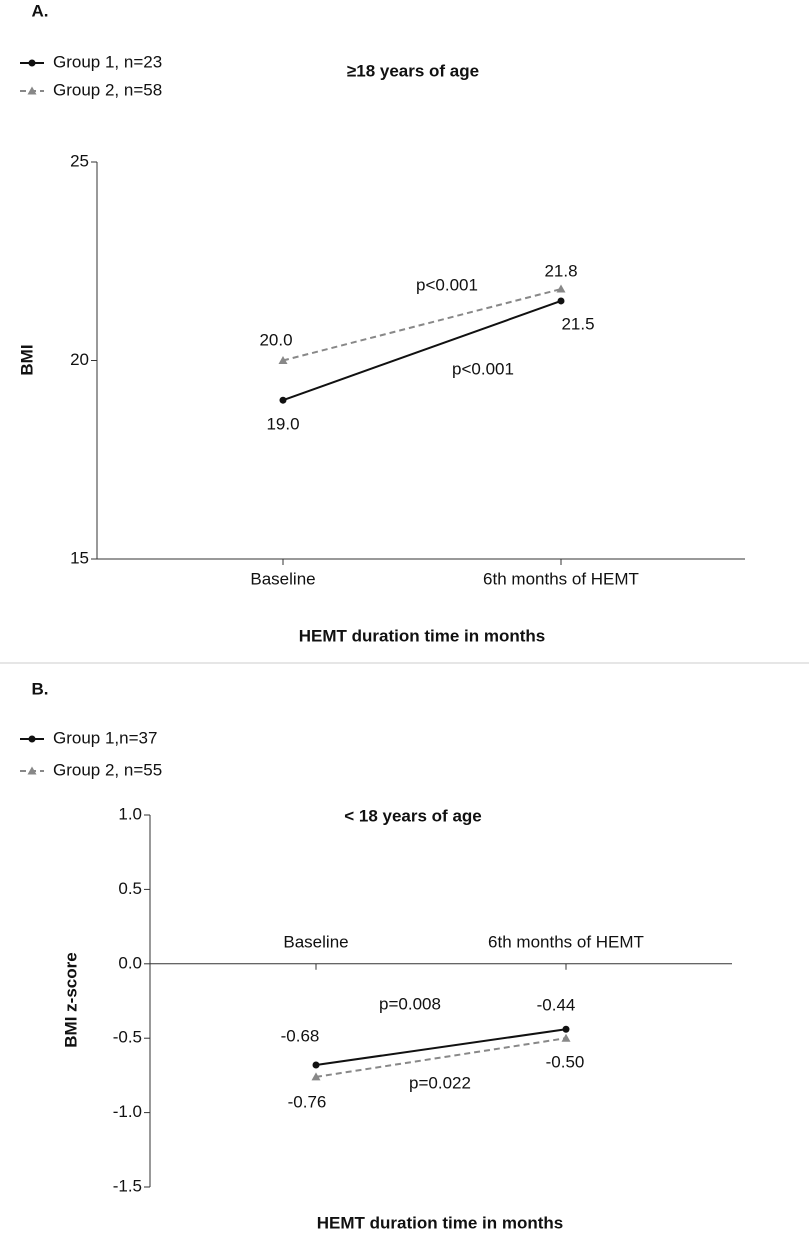  I want to click on legend-label: Group 2, n=58, so click(107, 89).